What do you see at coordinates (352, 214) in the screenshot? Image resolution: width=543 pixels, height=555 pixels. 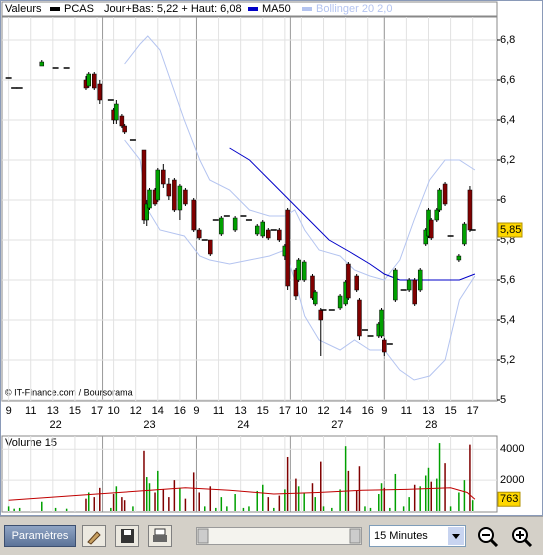 I see `ma50-line` at bounding box center [352, 214].